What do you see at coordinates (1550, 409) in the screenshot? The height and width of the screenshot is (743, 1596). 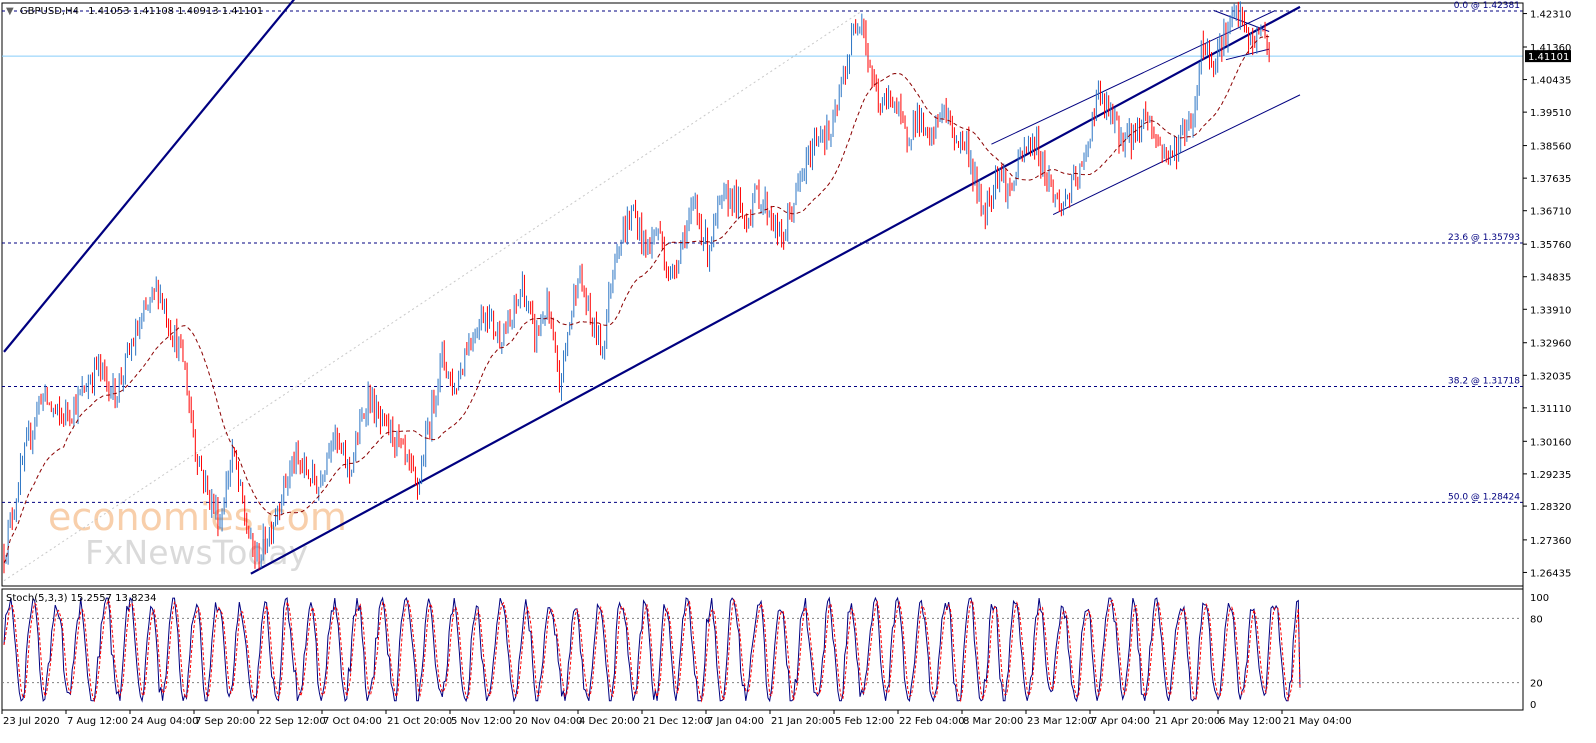 I see `y-tick-label: 1.31110` at bounding box center [1550, 409].